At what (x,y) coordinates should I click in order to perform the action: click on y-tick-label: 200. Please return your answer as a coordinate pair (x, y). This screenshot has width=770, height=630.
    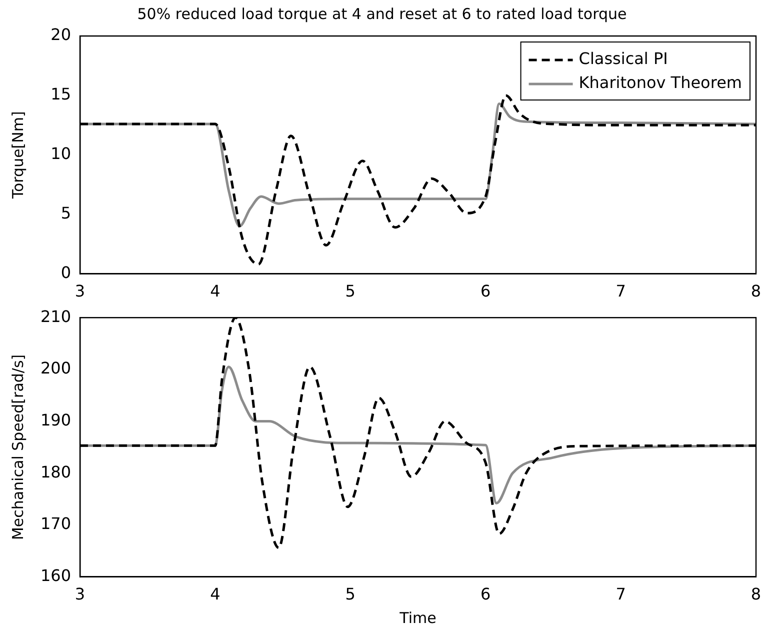
    Looking at the image, I should click on (55, 368).